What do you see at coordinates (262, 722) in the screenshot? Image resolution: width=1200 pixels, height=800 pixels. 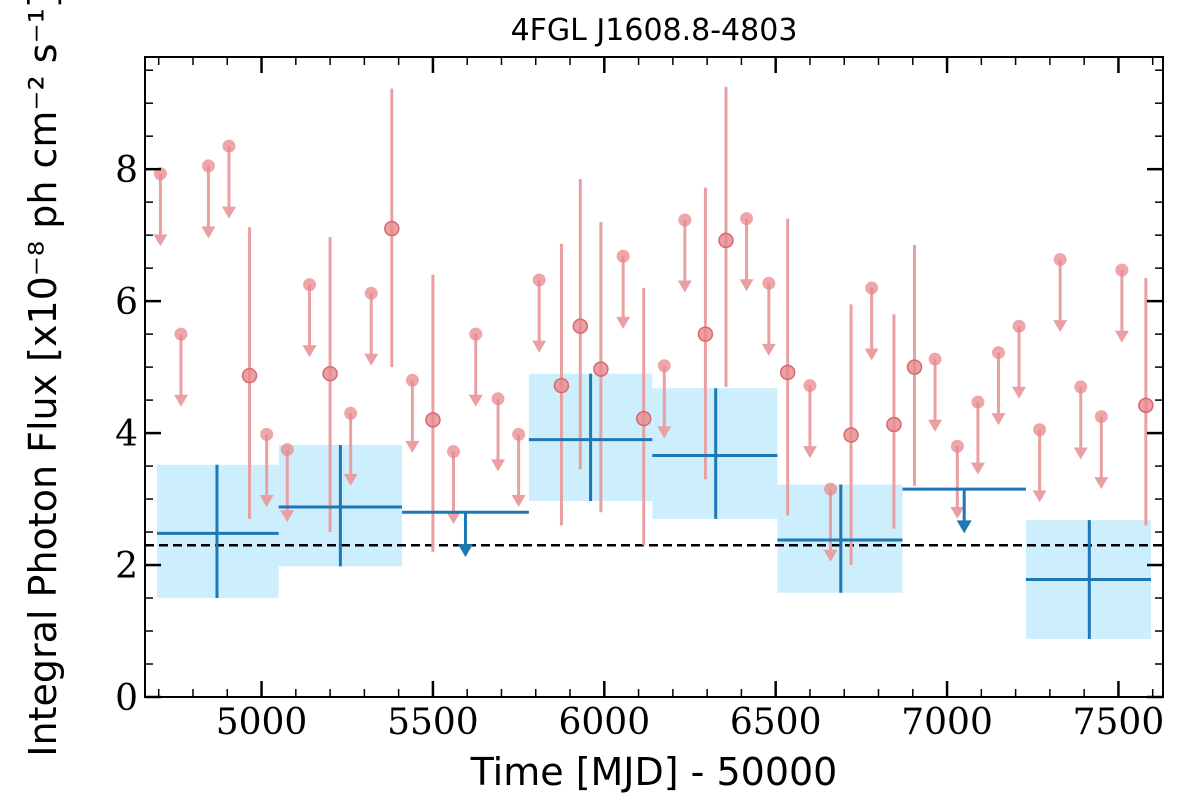 I see `x-tick-label: 5000` at bounding box center [262, 722].